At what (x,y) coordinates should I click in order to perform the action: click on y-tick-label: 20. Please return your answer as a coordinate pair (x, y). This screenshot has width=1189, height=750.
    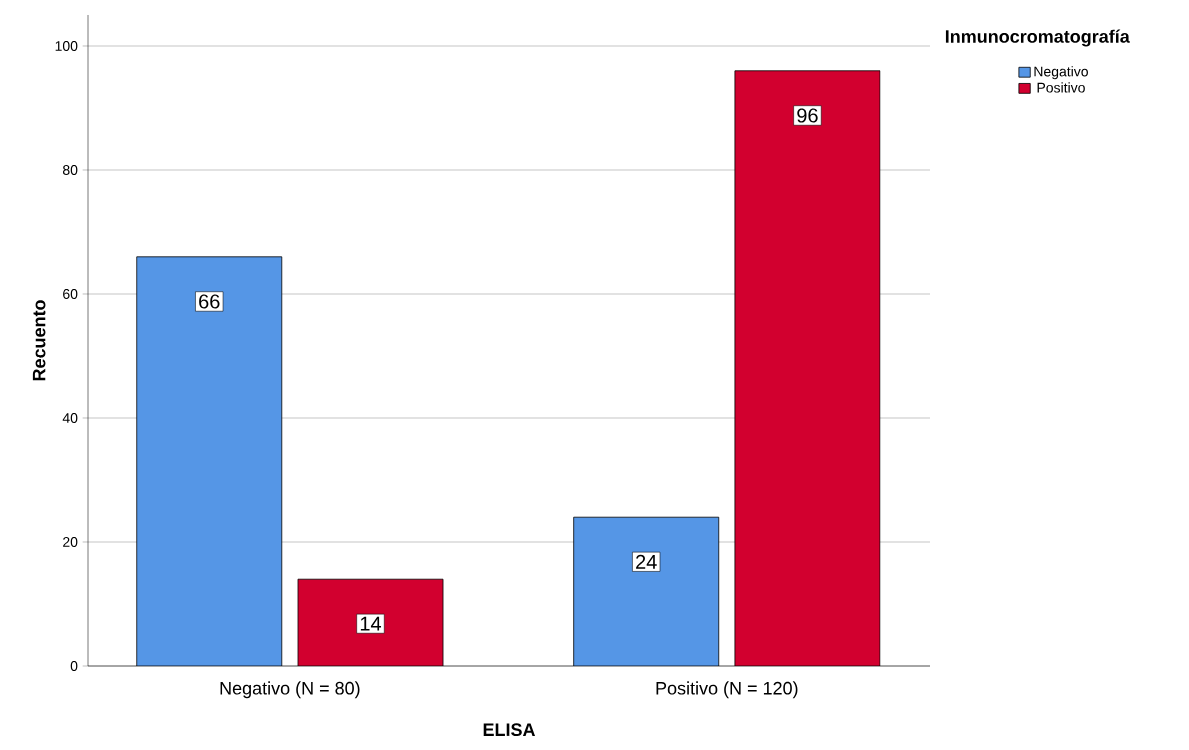
    Looking at the image, I should click on (70, 542).